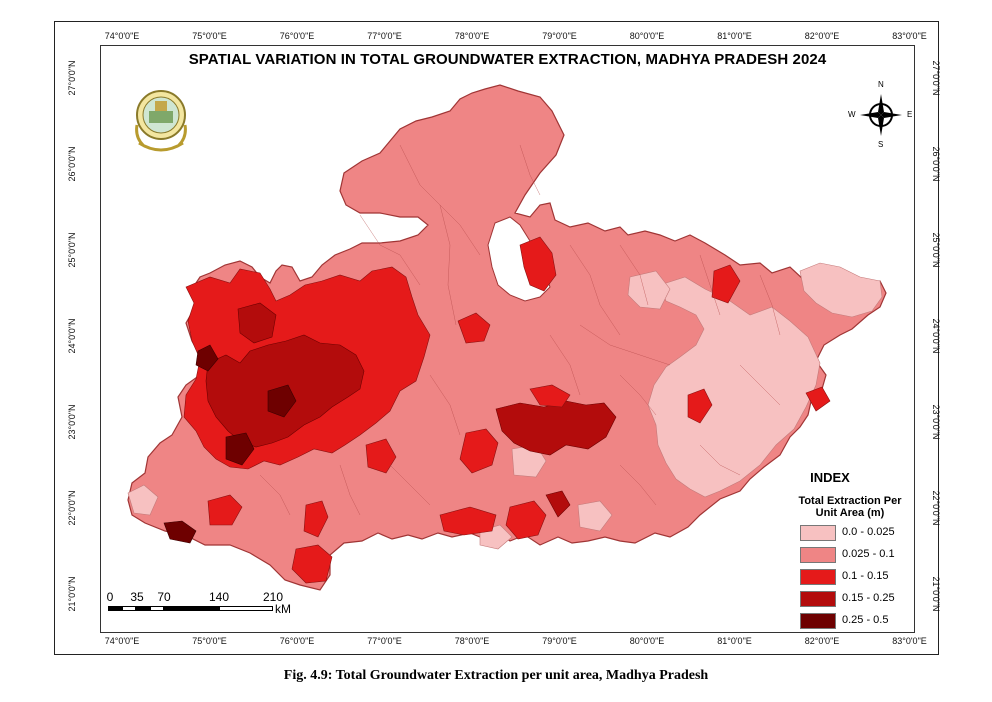 This screenshot has width=992, height=702. Describe the element at coordinates (122, 36) in the screenshot. I see `lon-tick-top: 74°0'0"E` at that location.